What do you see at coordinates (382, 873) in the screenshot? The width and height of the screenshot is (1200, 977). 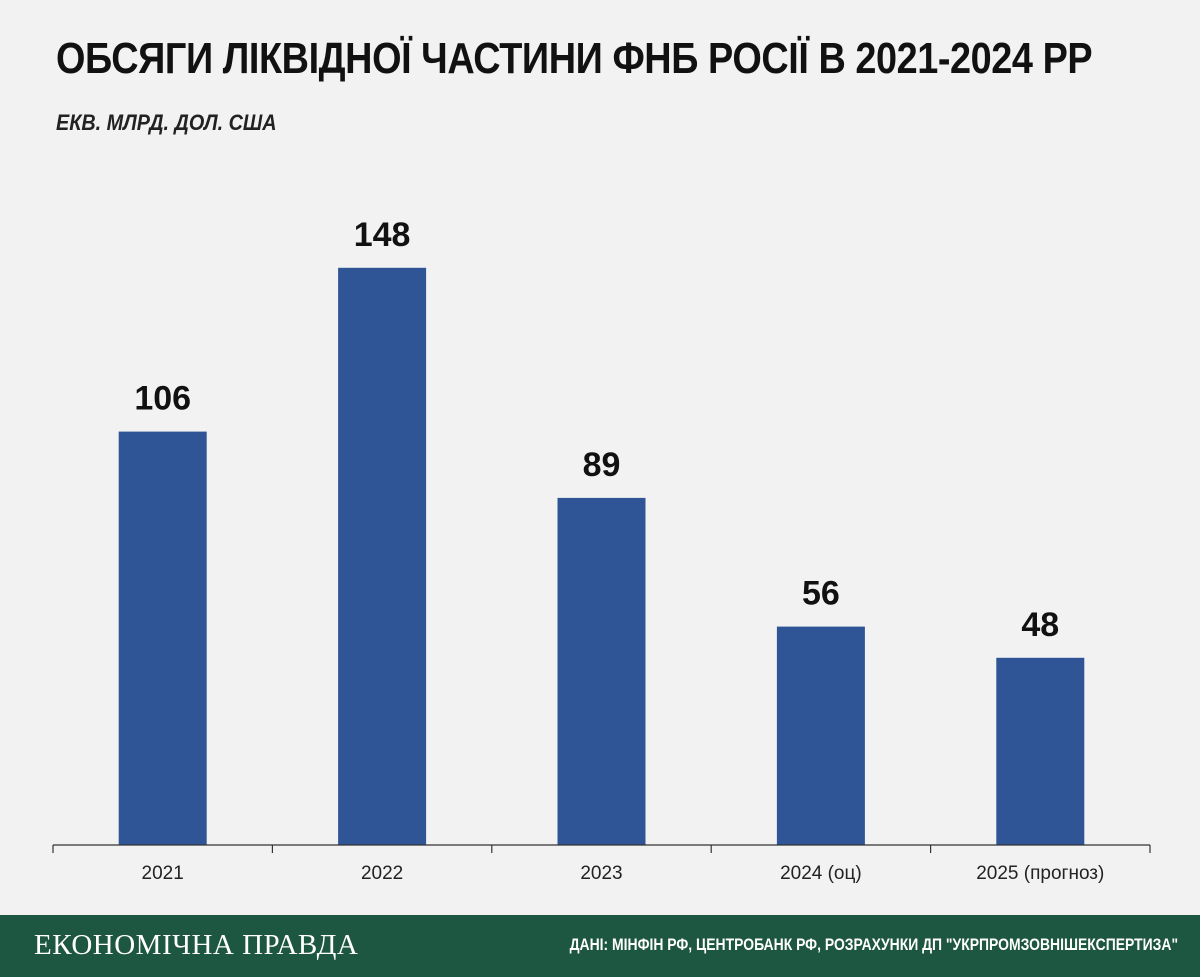 I see `category-label: 2022` at bounding box center [382, 873].